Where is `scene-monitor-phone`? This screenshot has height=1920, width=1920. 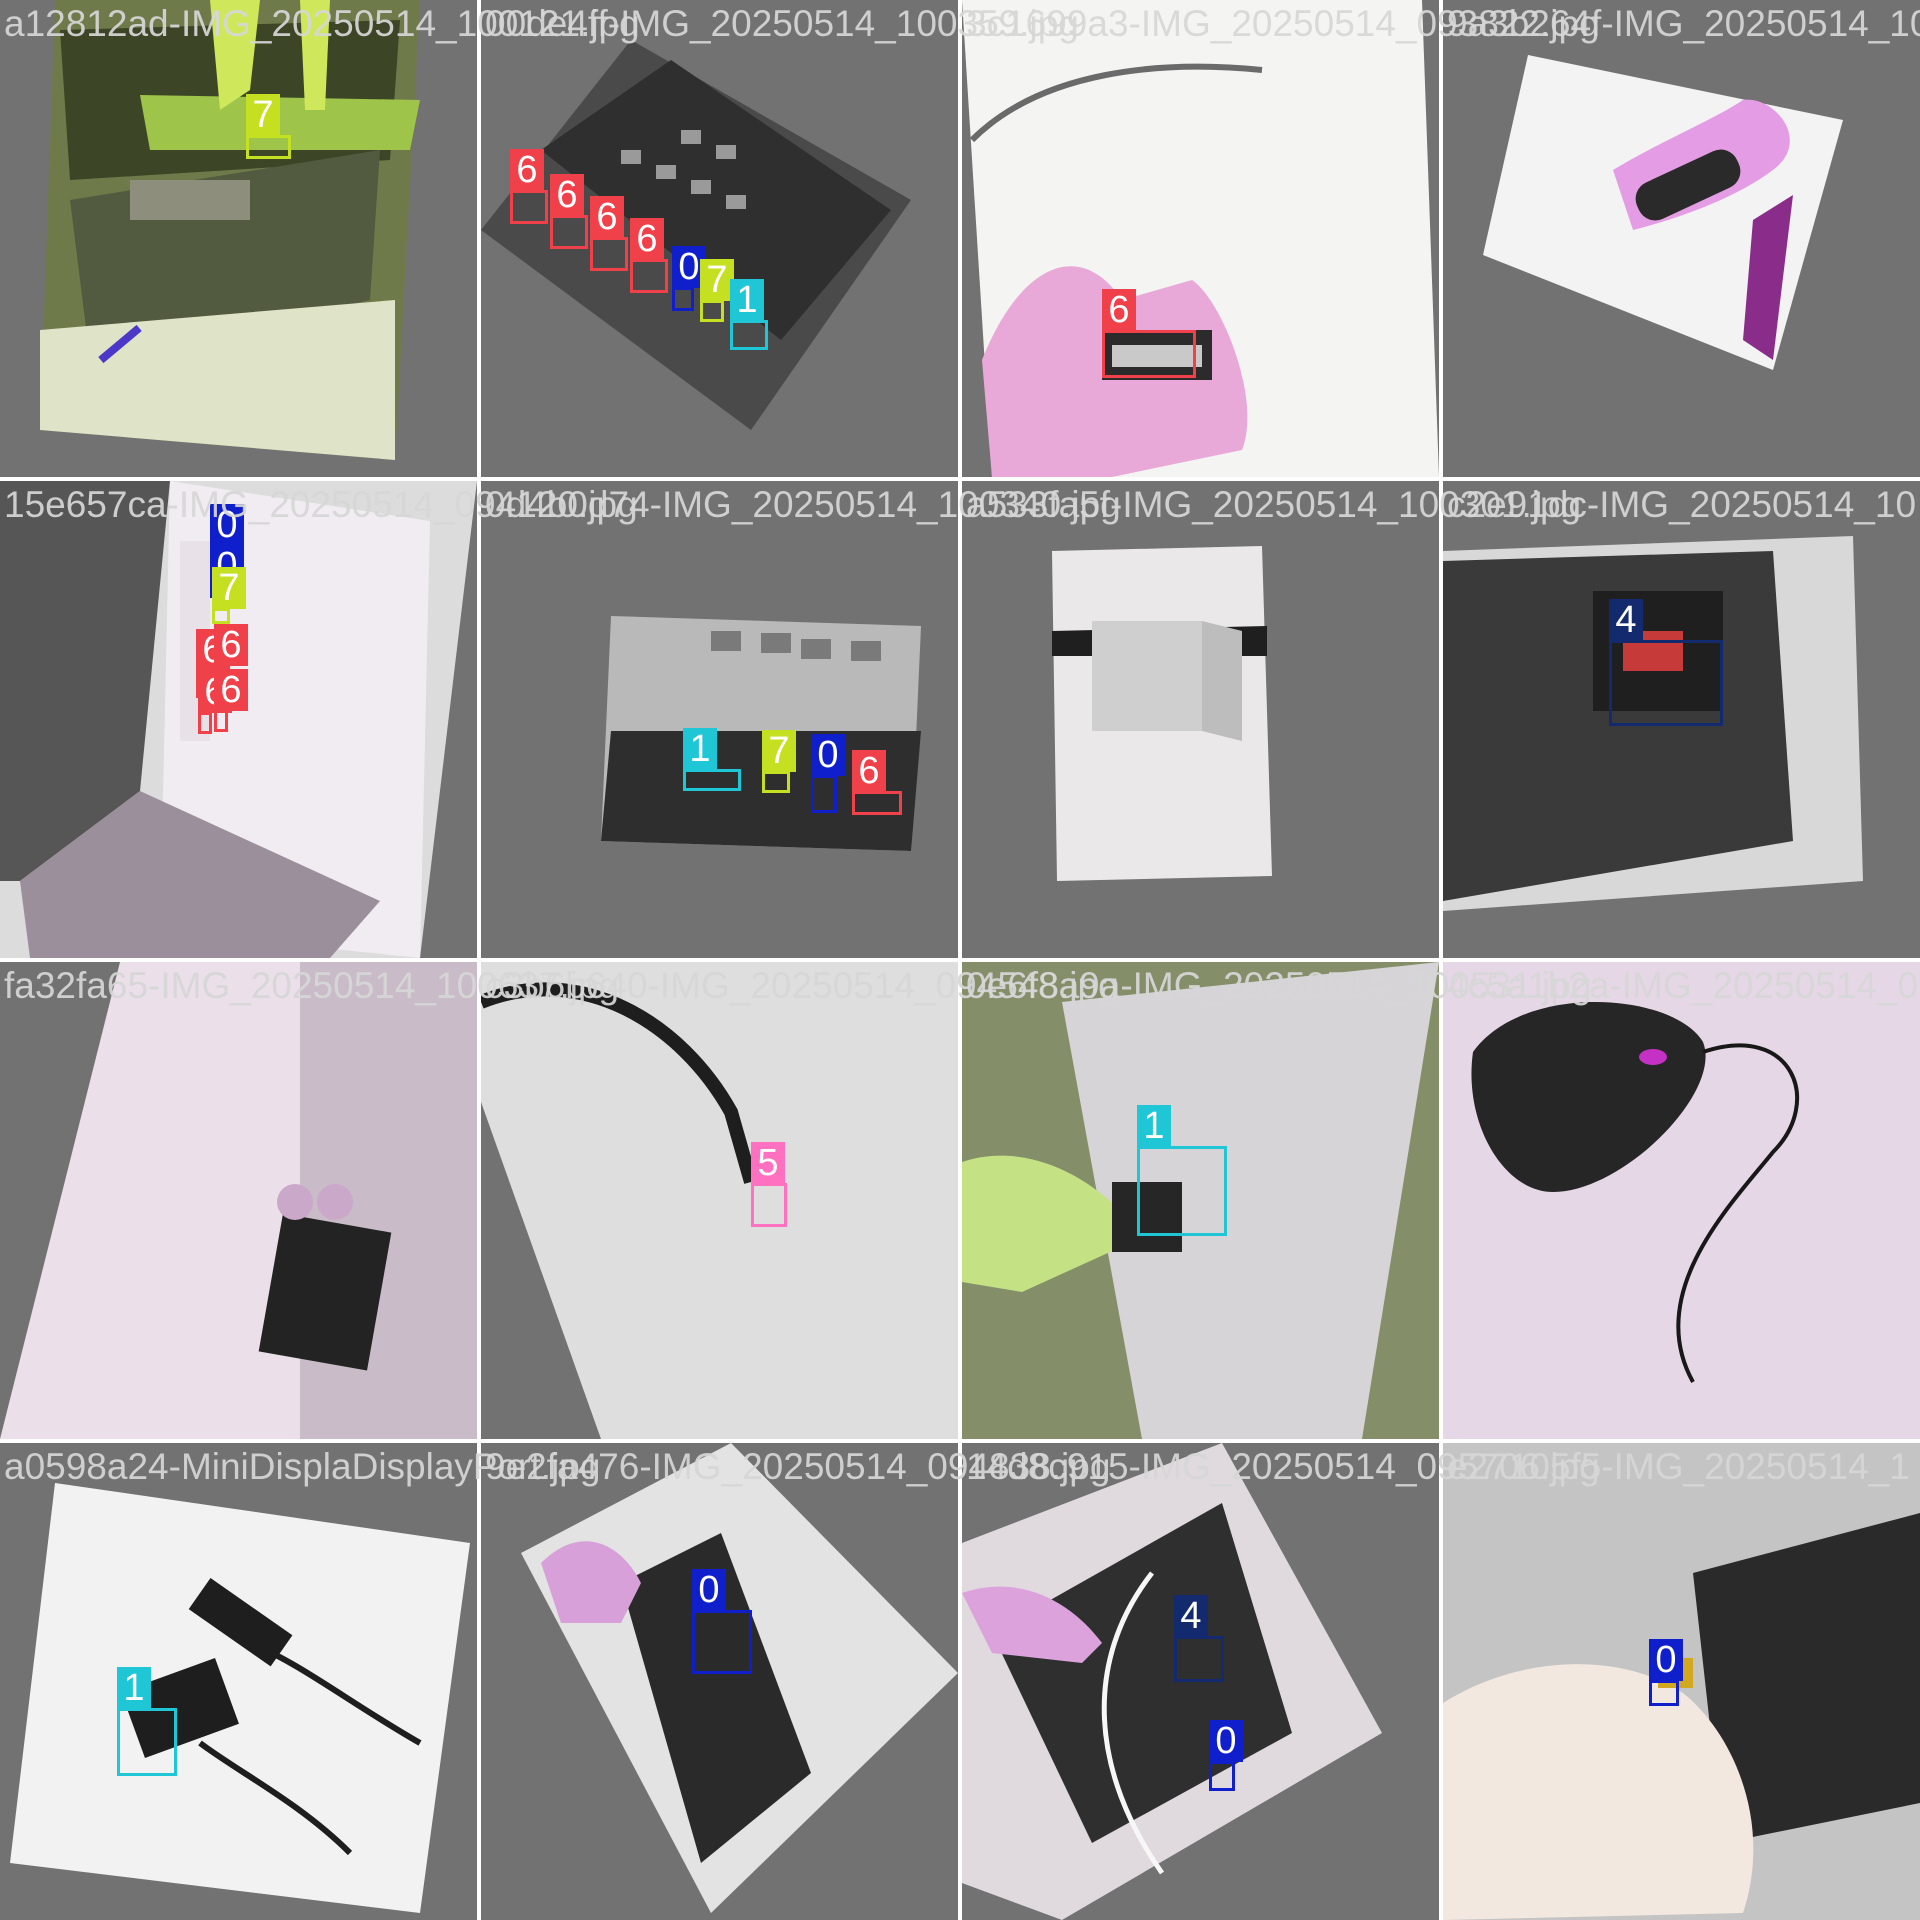
scene-monitor-phone is located at coordinates (238, 238).